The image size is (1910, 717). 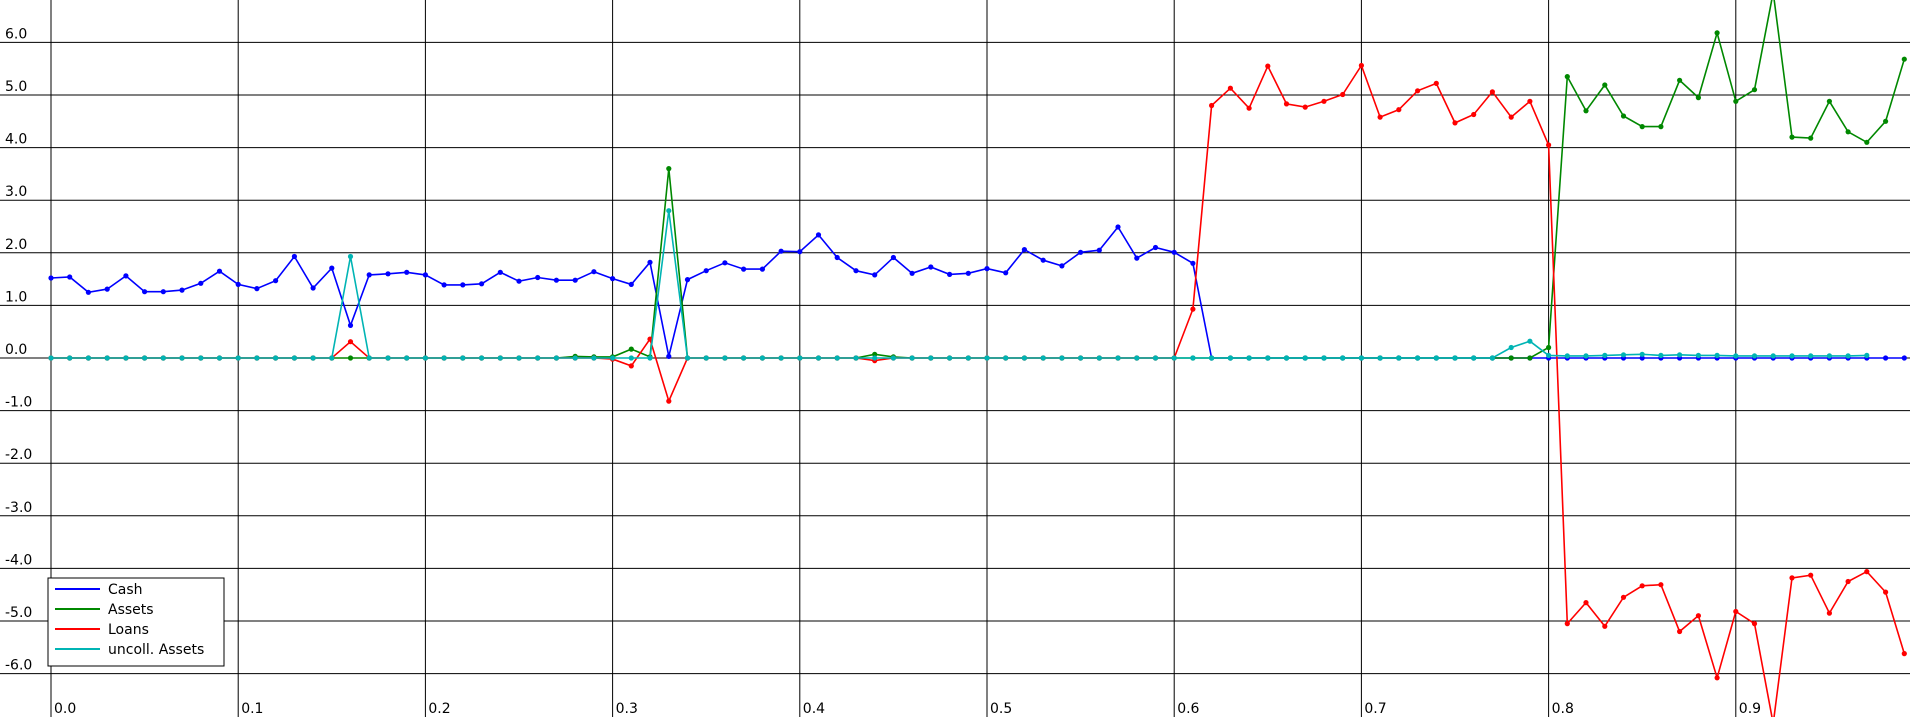 I want to click on legend-label-loans: Loans, so click(x=128, y=630).